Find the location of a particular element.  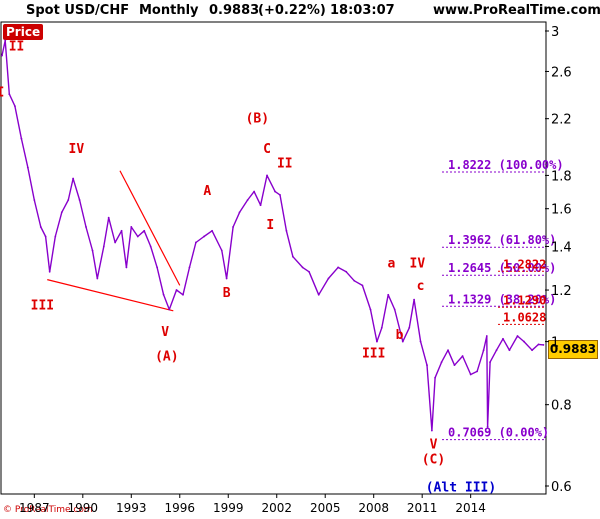

x-tick-label-4: 1999 is located at coordinates (228, 508).